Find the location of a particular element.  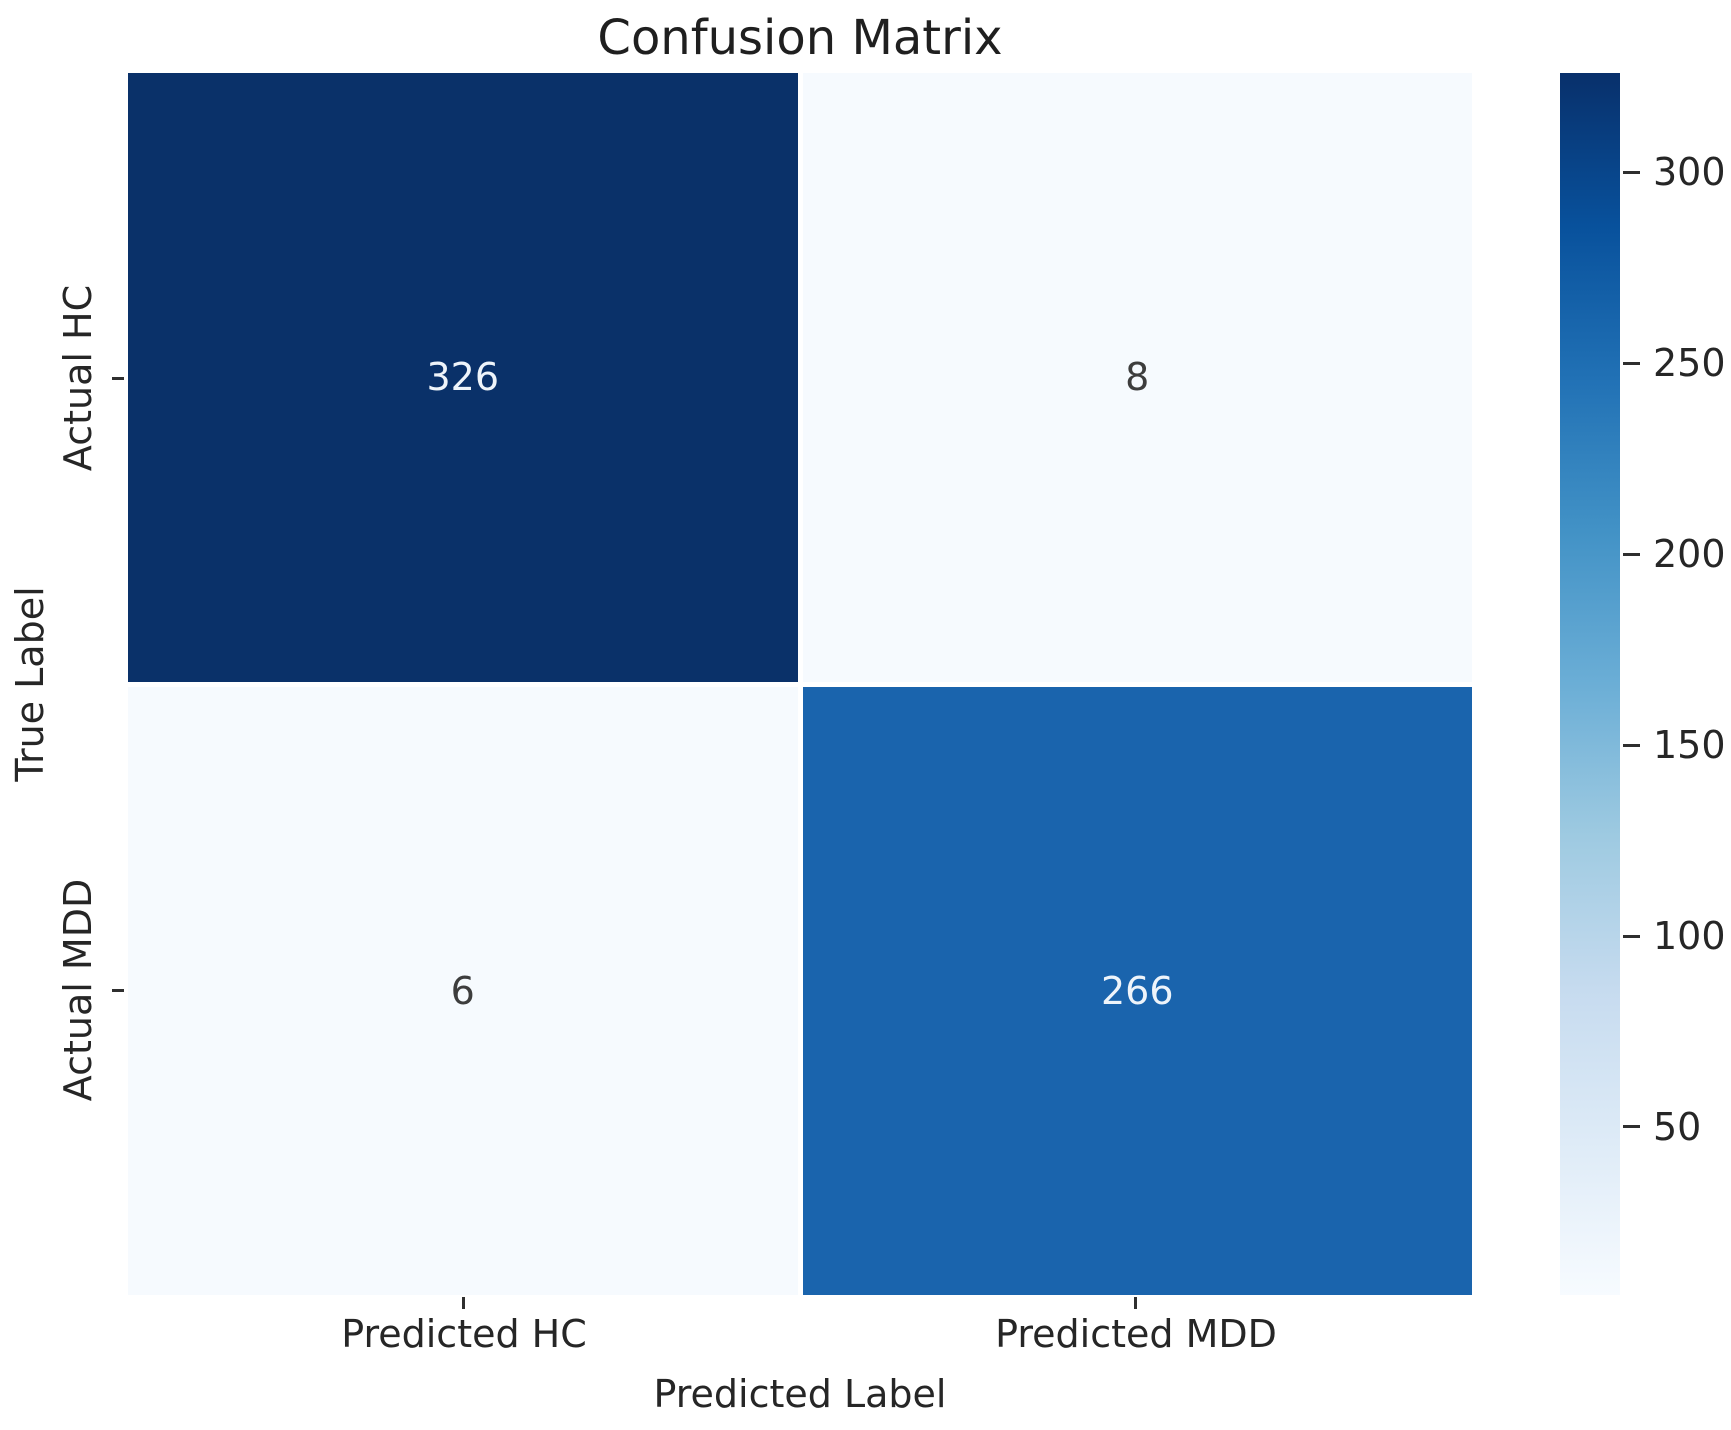

colorbar-tick-label: 300 is located at coordinates (1689, 172).